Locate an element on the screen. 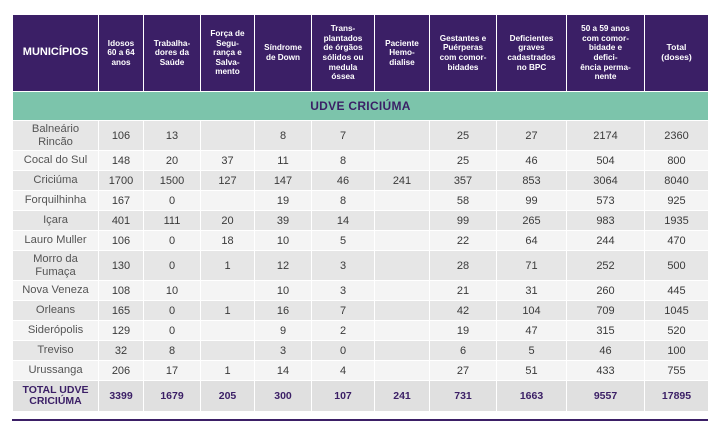 This screenshot has height=432, width=722. table-row: Urussanga 206 17 1 14 4 27 51 433 755 is located at coordinates (360, 370).